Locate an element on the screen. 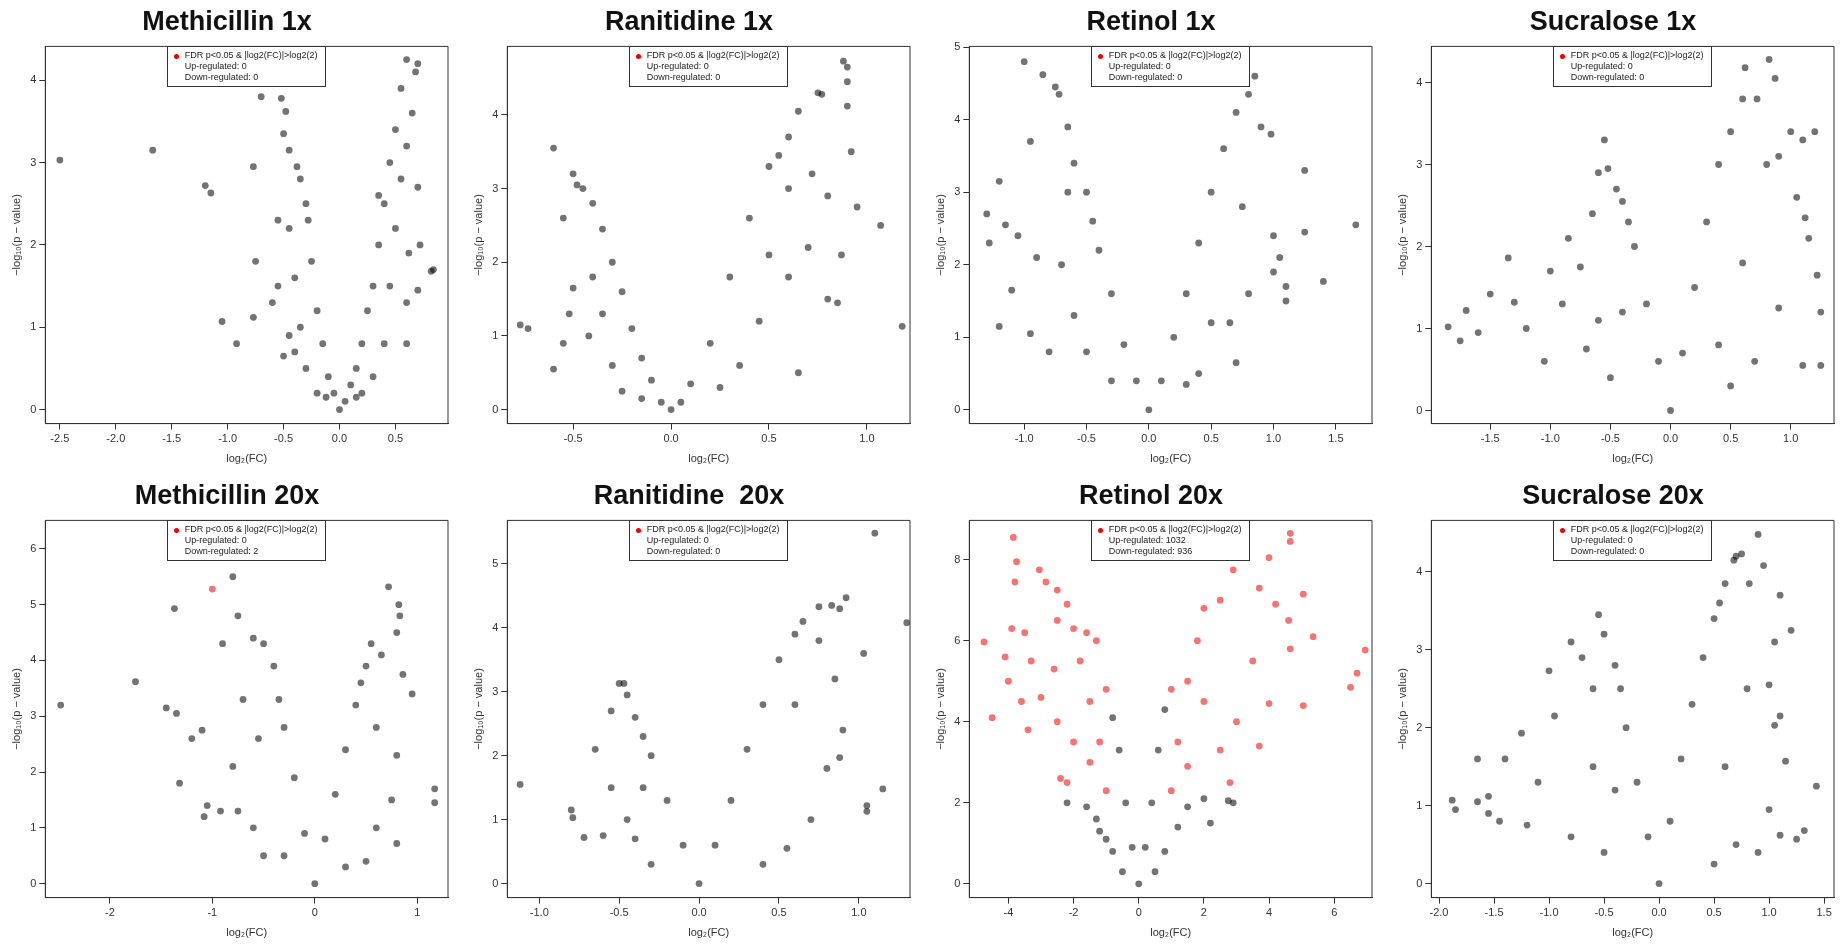 This screenshot has width=1848, height=948. x-tick-label: -4 is located at coordinates (1008, 912).